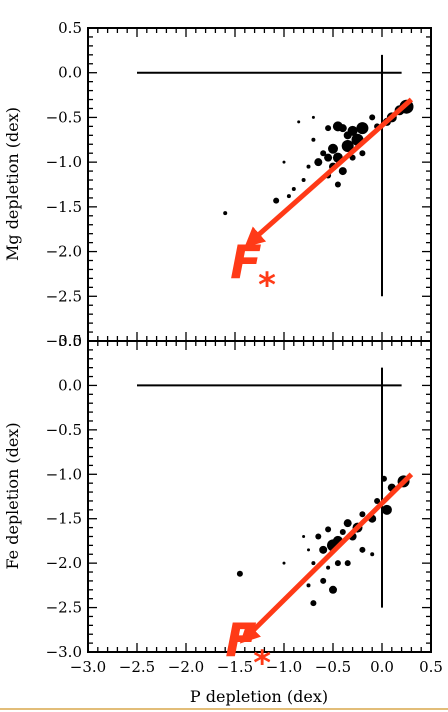  What do you see at coordinates (333, 667) in the screenshot?
I see `x-tick-label: −0.5` at bounding box center [333, 667].